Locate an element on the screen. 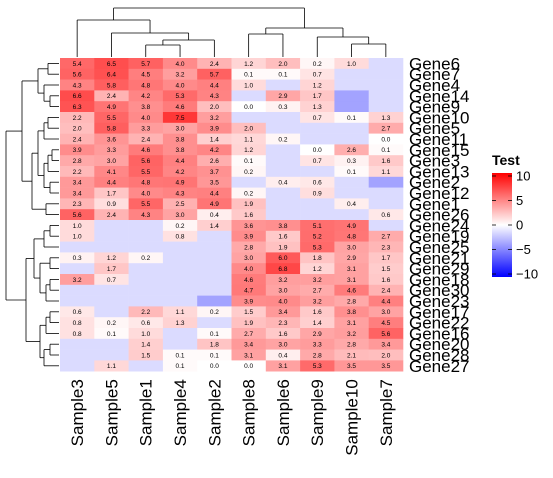 Image resolution: width=553 pixels, height=478 pixels. cell-value-label: 3.7 is located at coordinates (214, 172).